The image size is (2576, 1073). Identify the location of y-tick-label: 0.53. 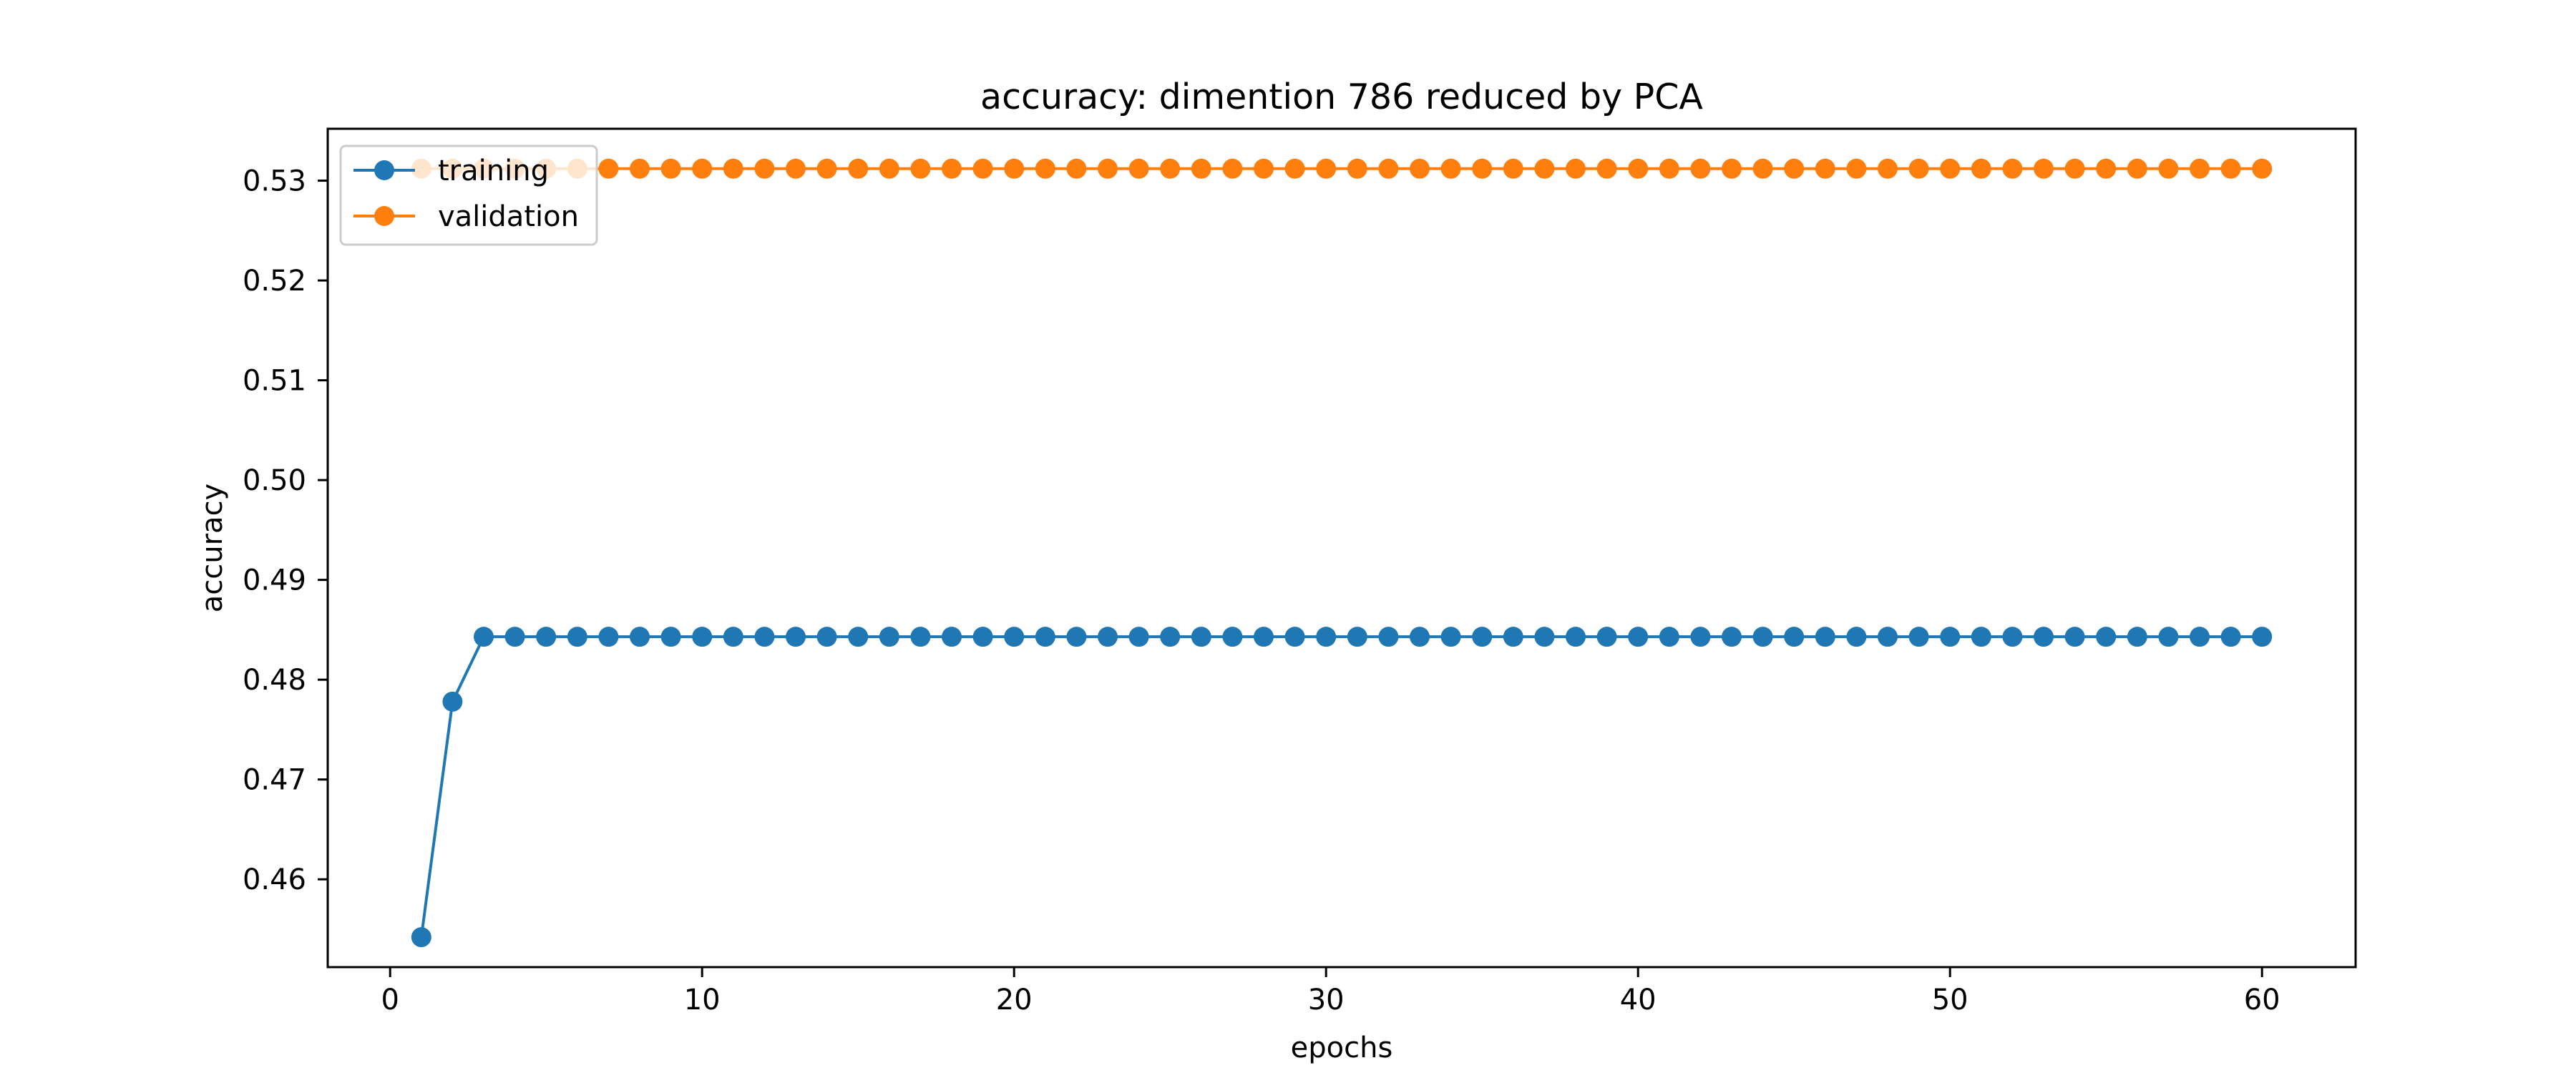
(274, 181).